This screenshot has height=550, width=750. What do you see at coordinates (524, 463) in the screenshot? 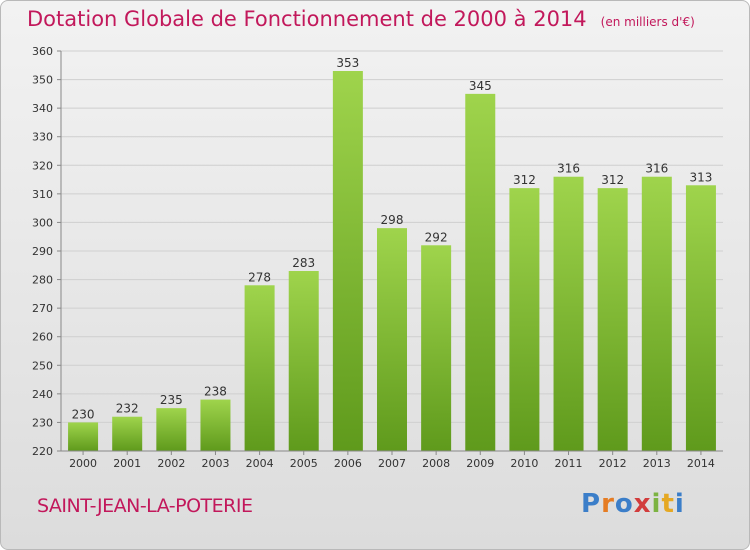
I see `x-tick-label-2010: 2010` at bounding box center [524, 463].